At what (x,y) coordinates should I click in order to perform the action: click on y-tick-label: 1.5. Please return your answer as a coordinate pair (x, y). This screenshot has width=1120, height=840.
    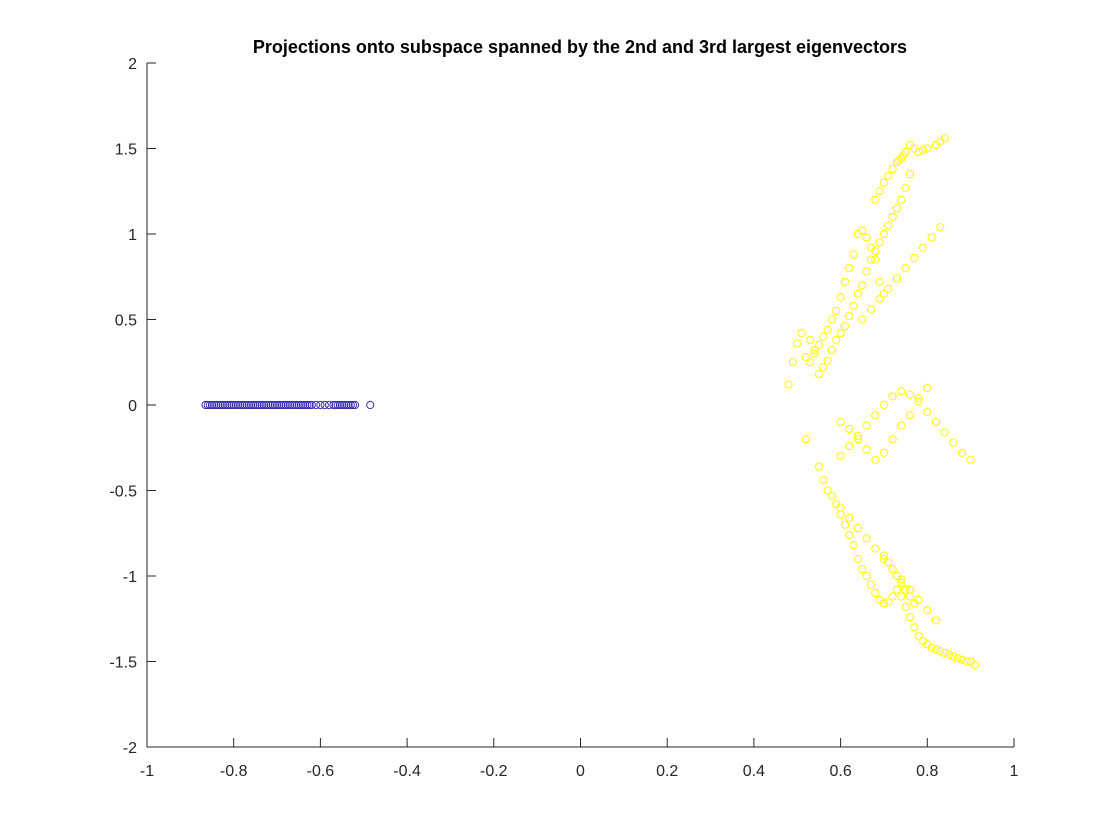
    Looking at the image, I should click on (126, 150).